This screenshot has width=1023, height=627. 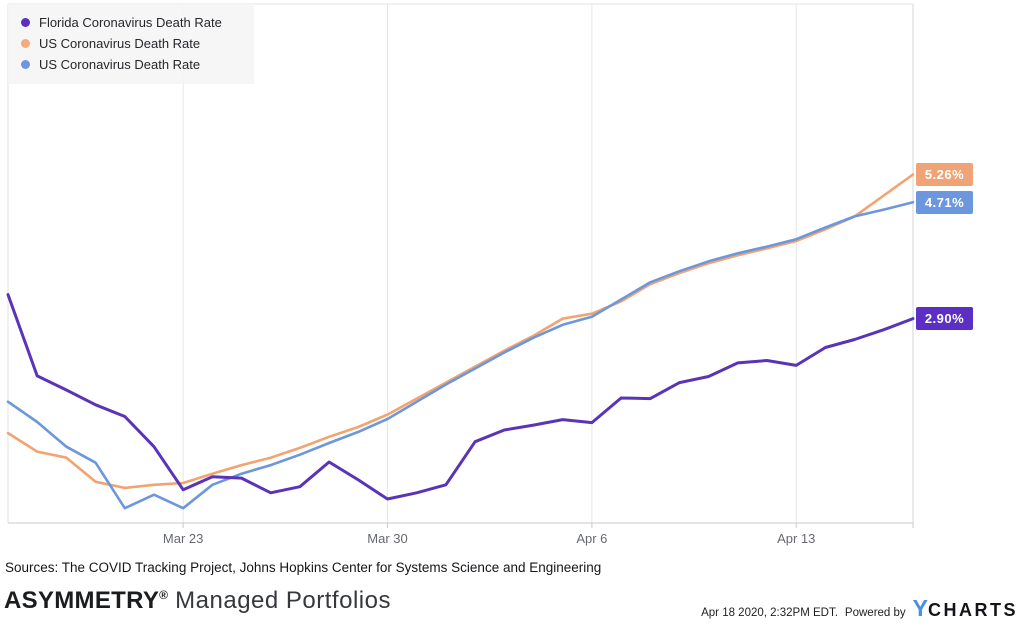 I want to click on timestamp: Apr 18 2020, 2:32PM EDT., so click(x=769, y=613).